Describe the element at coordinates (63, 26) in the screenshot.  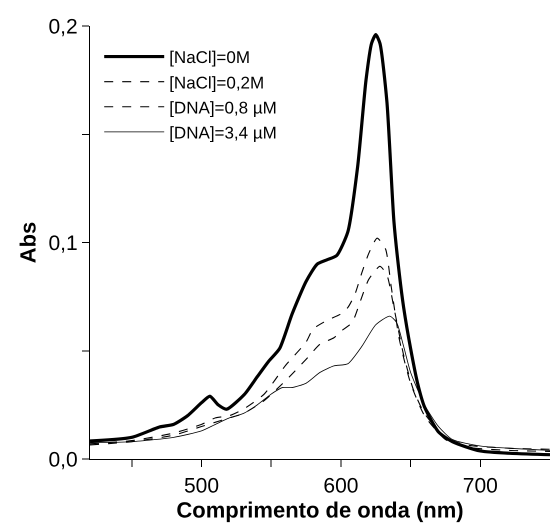
I see `y-tick-label: 0,2` at that location.